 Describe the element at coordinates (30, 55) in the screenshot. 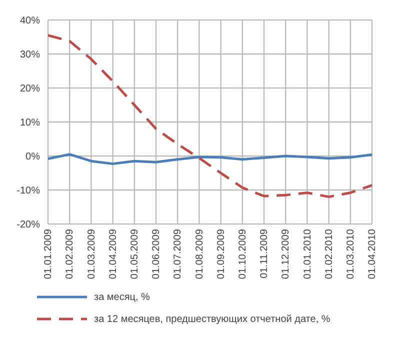

I see `y-tick-label: 30%` at that location.